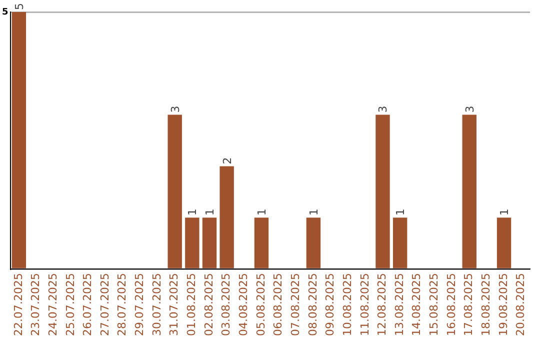  I want to click on x-tick-label: 15.08.2025, so click(434, 304).